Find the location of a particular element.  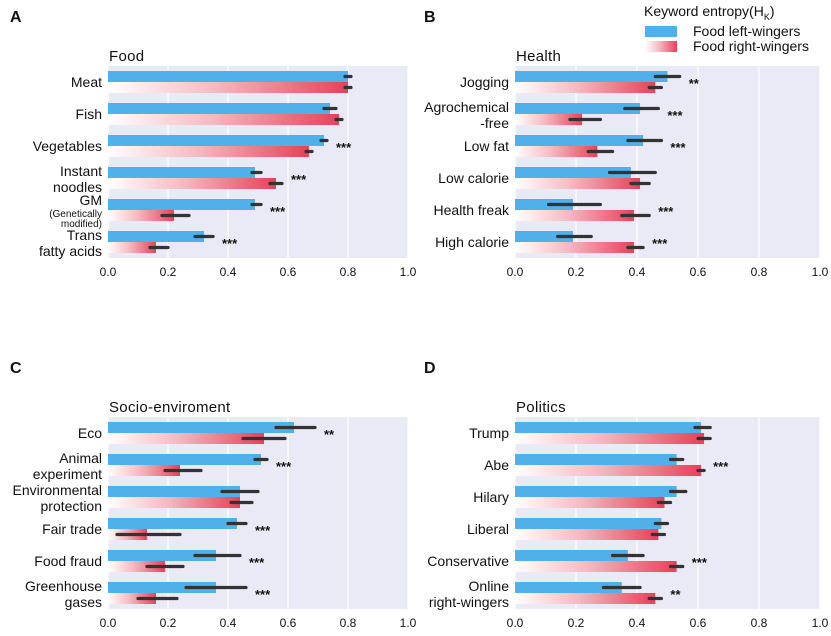

category-label-line: Jogging is located at coordinates (484, 82).